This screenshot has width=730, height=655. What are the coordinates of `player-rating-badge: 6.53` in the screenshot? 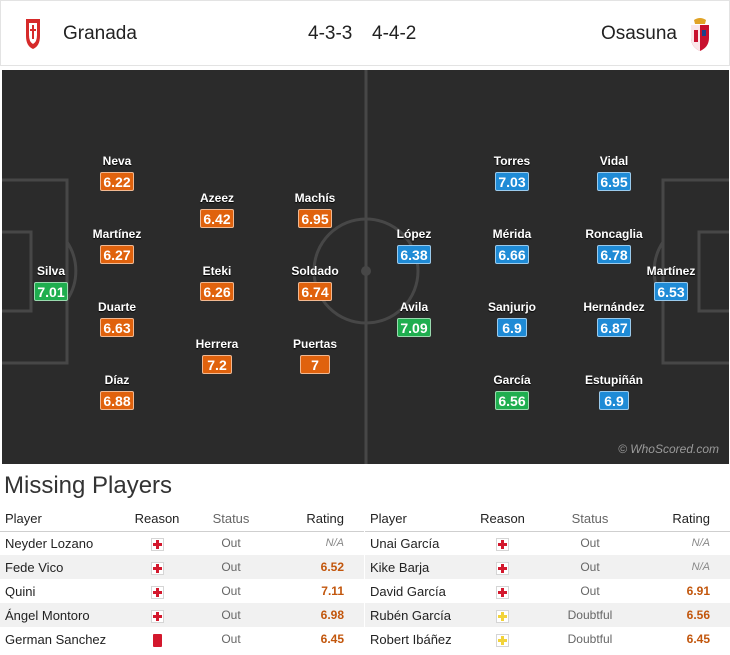 It's located at (671, 291).